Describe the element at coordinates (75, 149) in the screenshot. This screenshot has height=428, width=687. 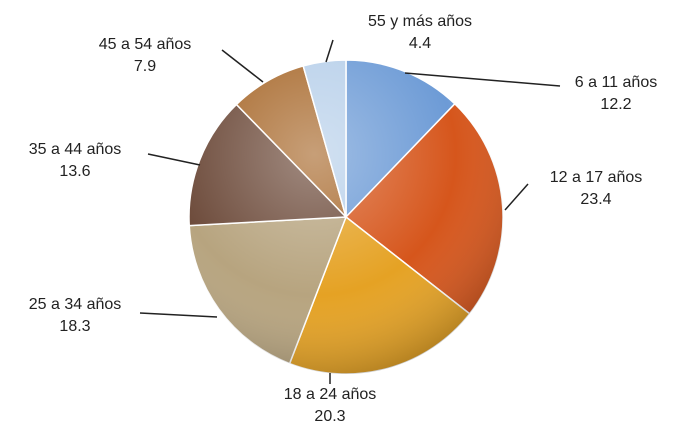
I see `slice-label: 35 a 44 años` at that location.